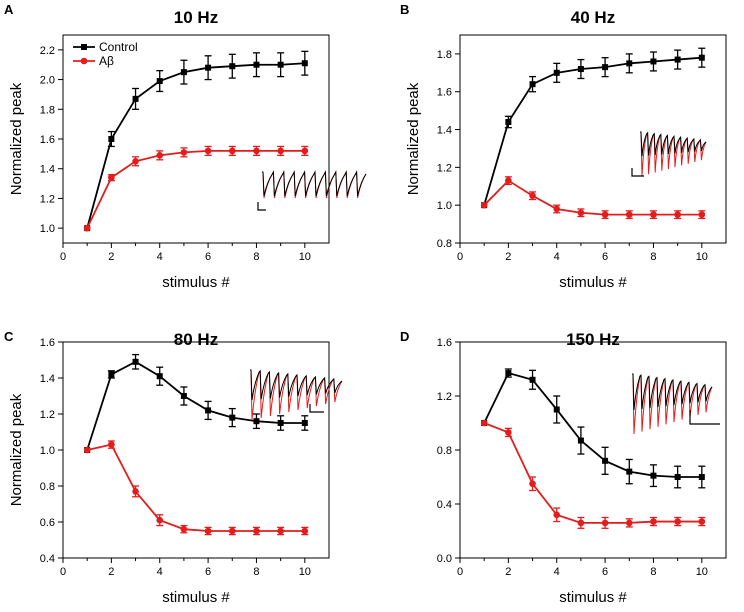 The height and width of the screenshot is (612, 744). I want to click on chart-title: 150 Hz, so click(593, 339).